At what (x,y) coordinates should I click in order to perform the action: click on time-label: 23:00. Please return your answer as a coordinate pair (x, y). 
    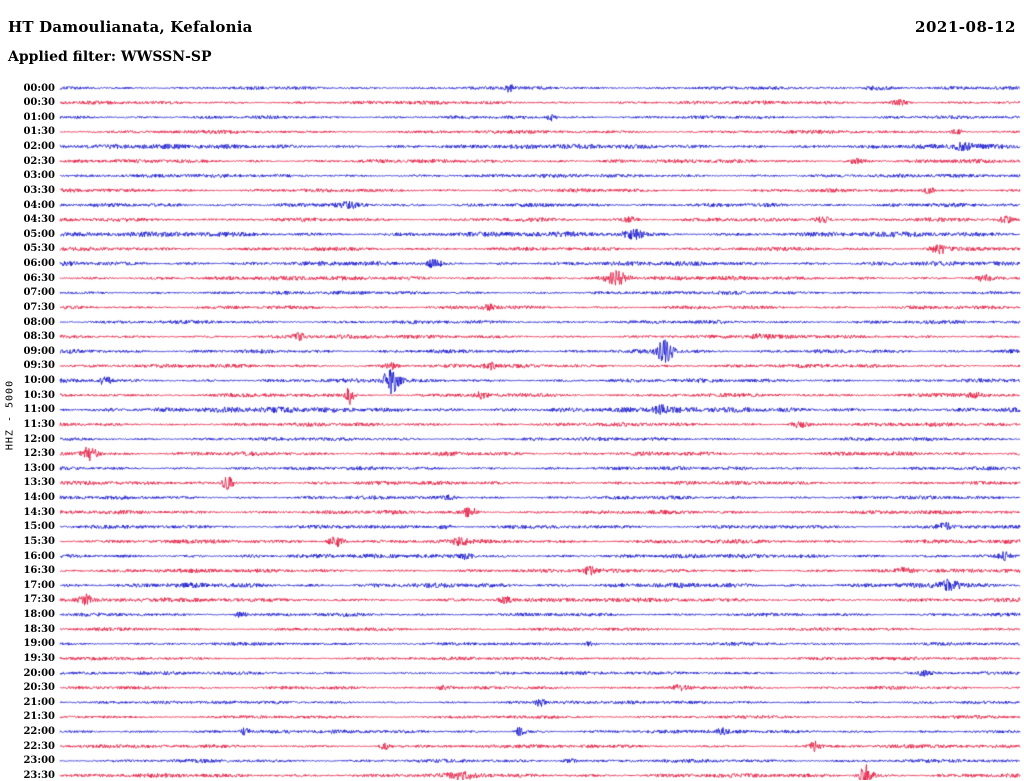
    Looking at the image, I should click on (39, 761).